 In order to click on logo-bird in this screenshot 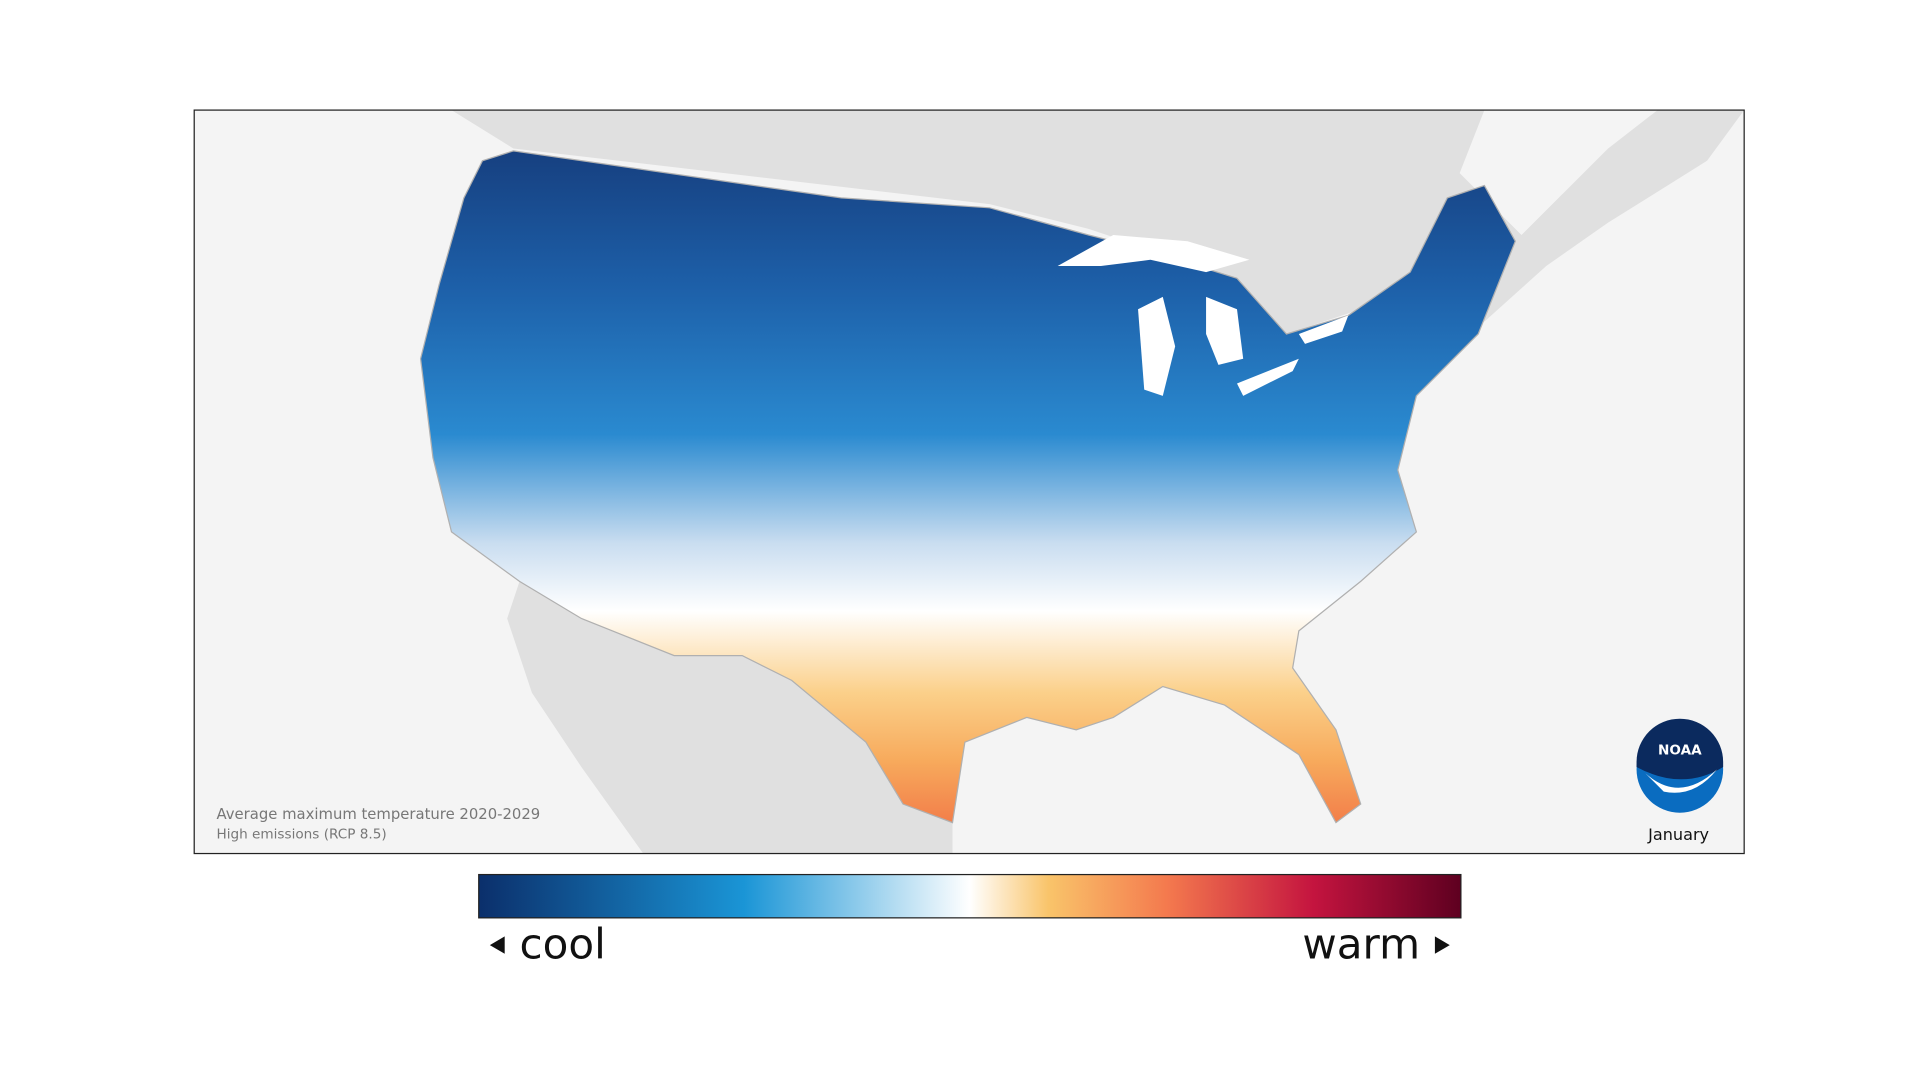, I will do `click(1681, 781)`.